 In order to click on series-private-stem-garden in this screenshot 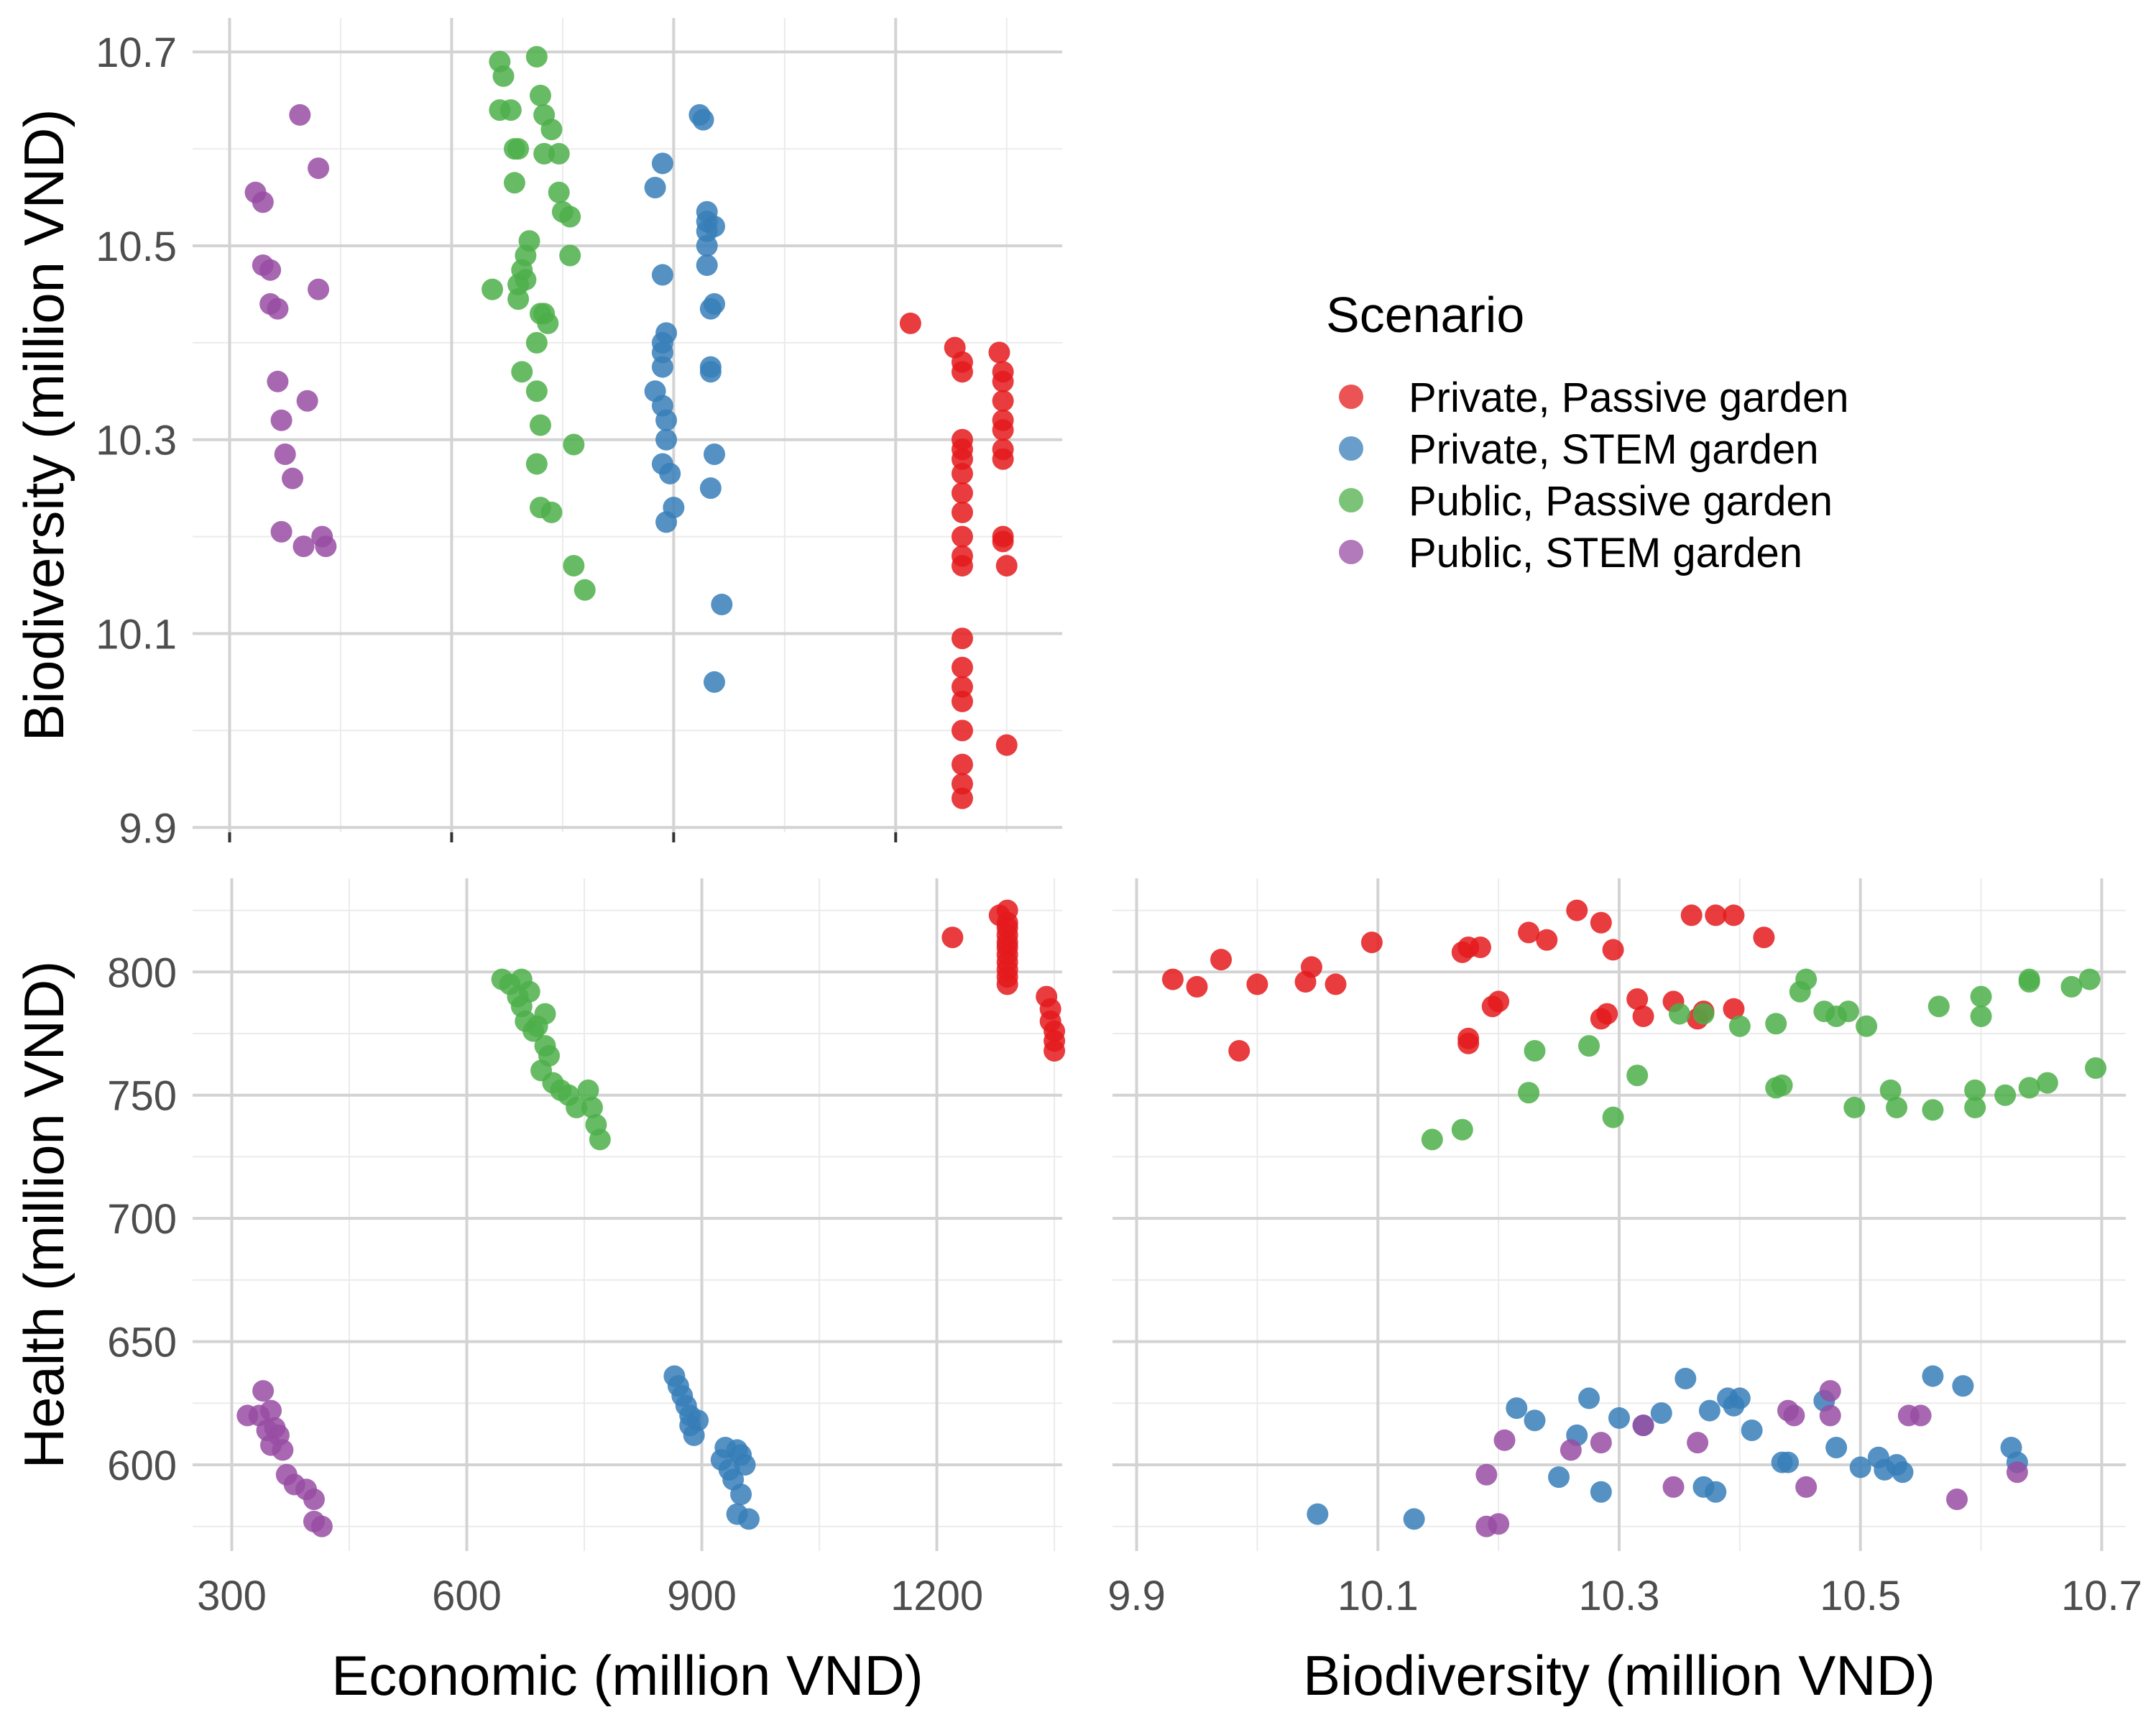, I will do `click(711, 1447)`.